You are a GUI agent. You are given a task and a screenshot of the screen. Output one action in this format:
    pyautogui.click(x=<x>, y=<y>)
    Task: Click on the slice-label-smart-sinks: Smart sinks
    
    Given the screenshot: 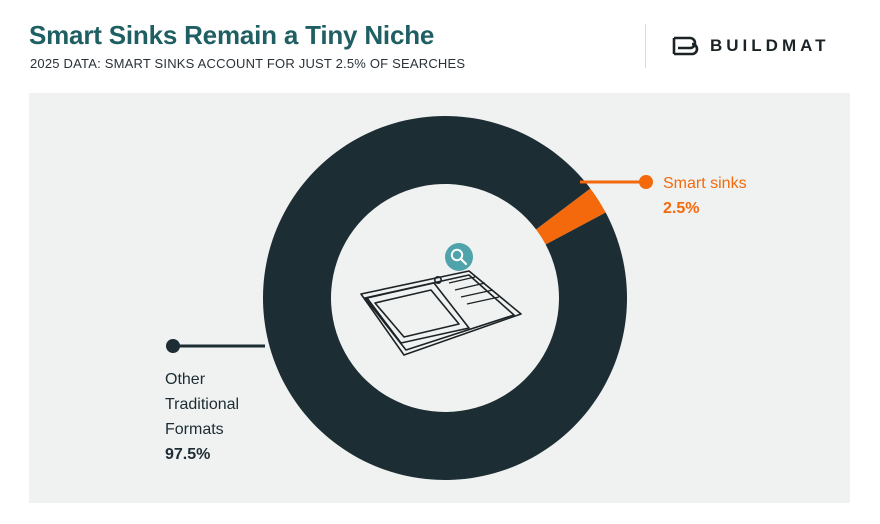 What is the action you would take?
    pyautogui.click(x=705, y=183)
    